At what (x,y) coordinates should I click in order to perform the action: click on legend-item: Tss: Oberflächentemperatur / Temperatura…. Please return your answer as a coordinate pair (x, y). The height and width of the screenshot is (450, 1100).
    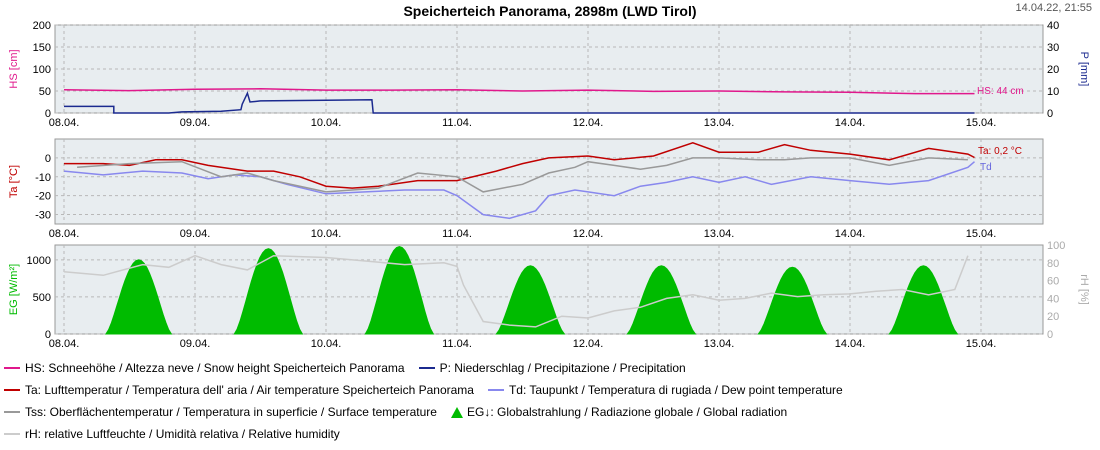
    Looking at the image, I should click on (220, 412).